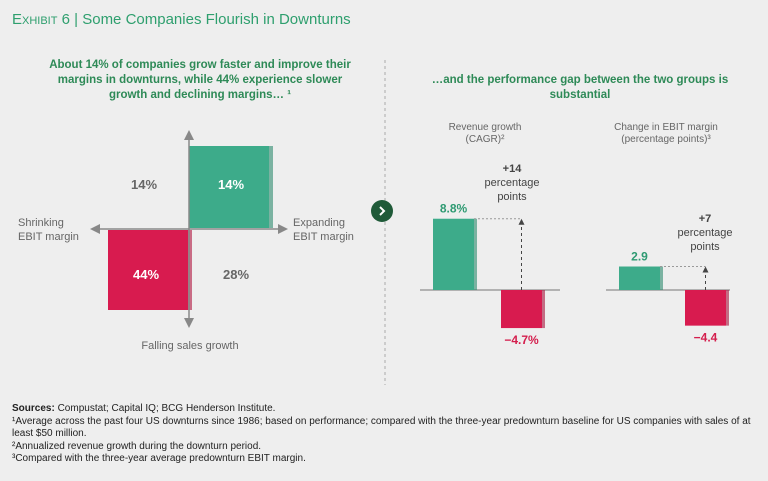 The height and width of the screenshot is (481, 768). I want to click on axis-arrow-left-icon, so click(95, 229).